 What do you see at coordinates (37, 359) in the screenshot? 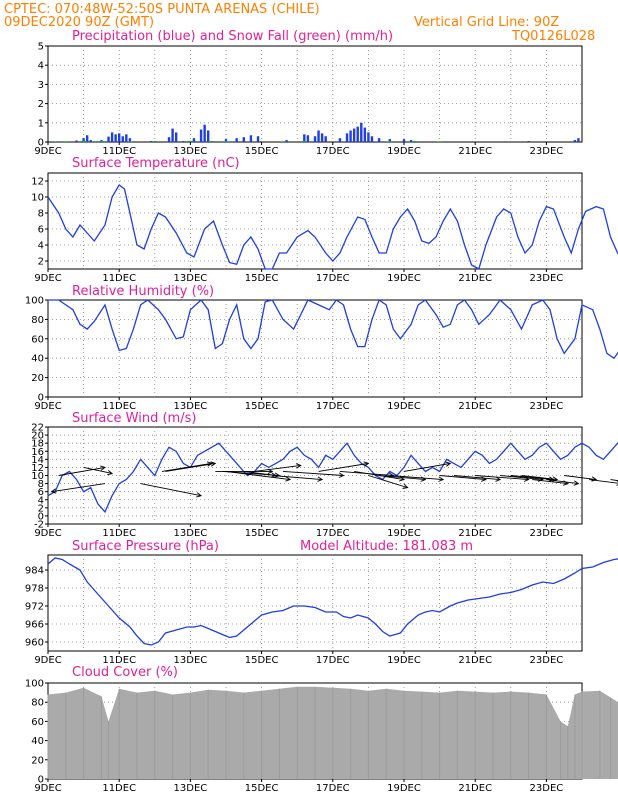
I see `rh-ytick-label: 40` at bounding box center [37, 359].